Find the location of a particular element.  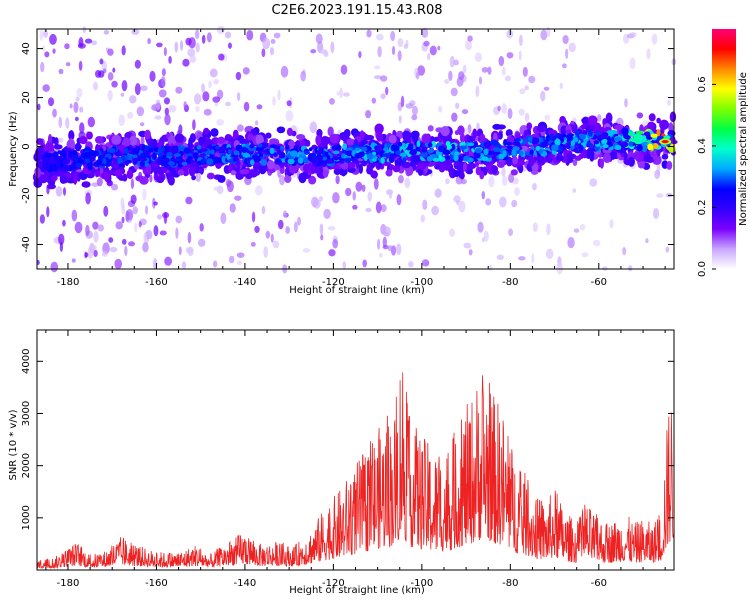

y-tick-label: 2000 is located at coordinates (26, 465).